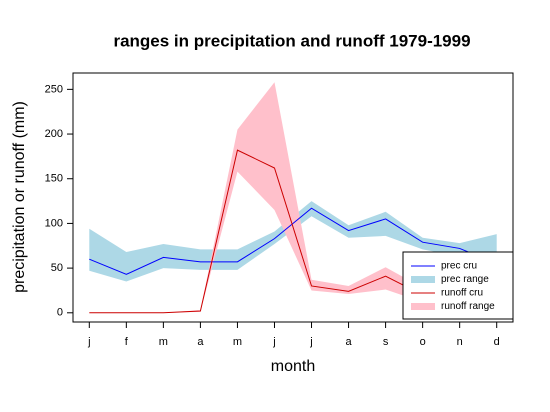 Image resolution: width=550 pixels, height=412 pixels. I want to click on line, so click(293, 241).